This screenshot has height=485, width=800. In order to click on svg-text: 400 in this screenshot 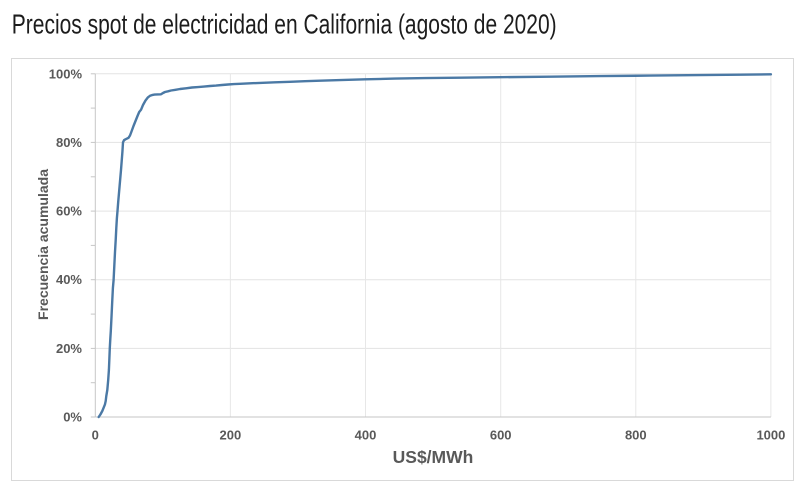, I will do `click(366, 435)`.